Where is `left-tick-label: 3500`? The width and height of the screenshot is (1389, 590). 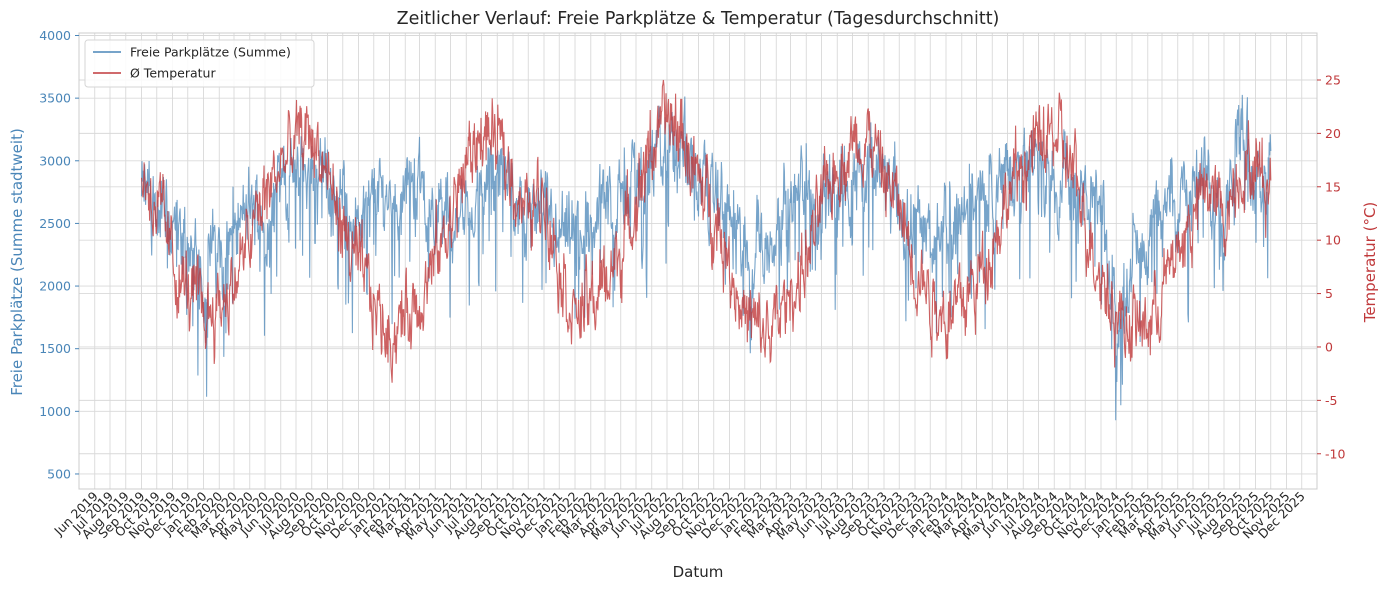 left-tick-label: 3500 is located at coordinates (55, 98).